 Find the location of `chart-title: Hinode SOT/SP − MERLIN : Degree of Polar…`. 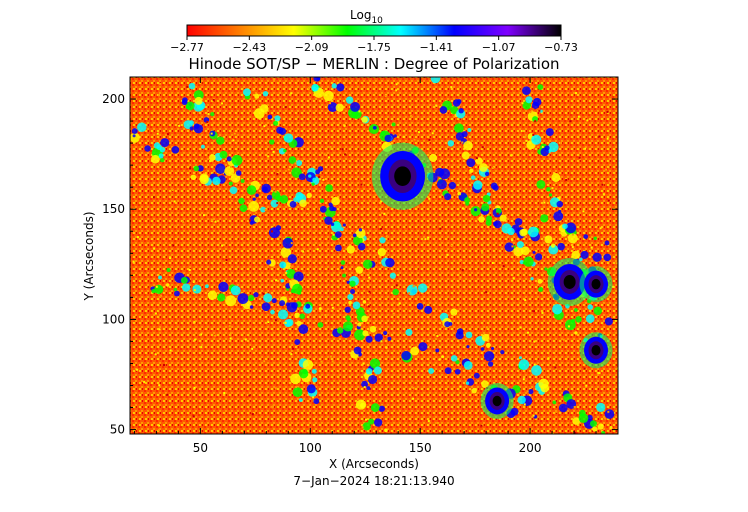

chart-title: Hinode SOT/SP − MERLIN : Degree of Polar… is located at coordinates (373, 64).